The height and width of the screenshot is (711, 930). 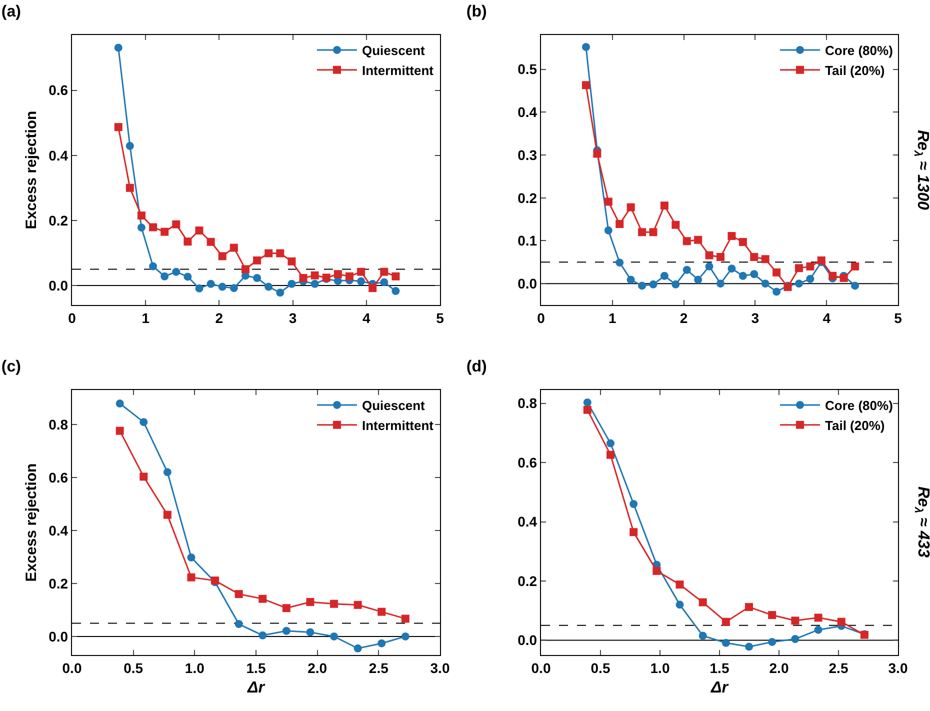 What do you see at coordinates (859, 406) in the screenshot?
I see `legend-label: Core (80%)` at bounding box center [859, 406].